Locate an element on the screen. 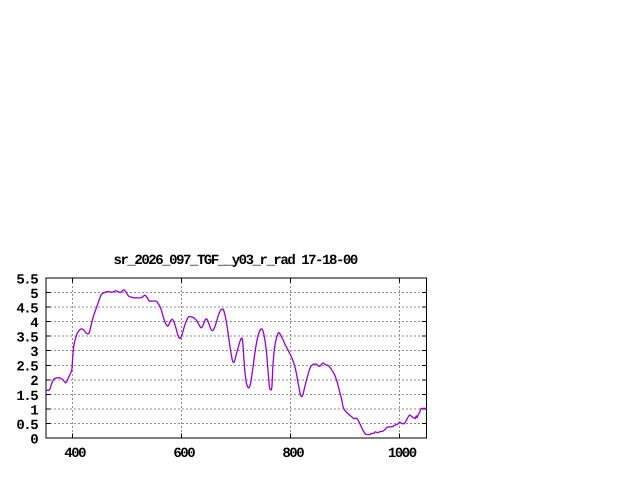  svg-text: 0 is located at coordinates (34, 440).